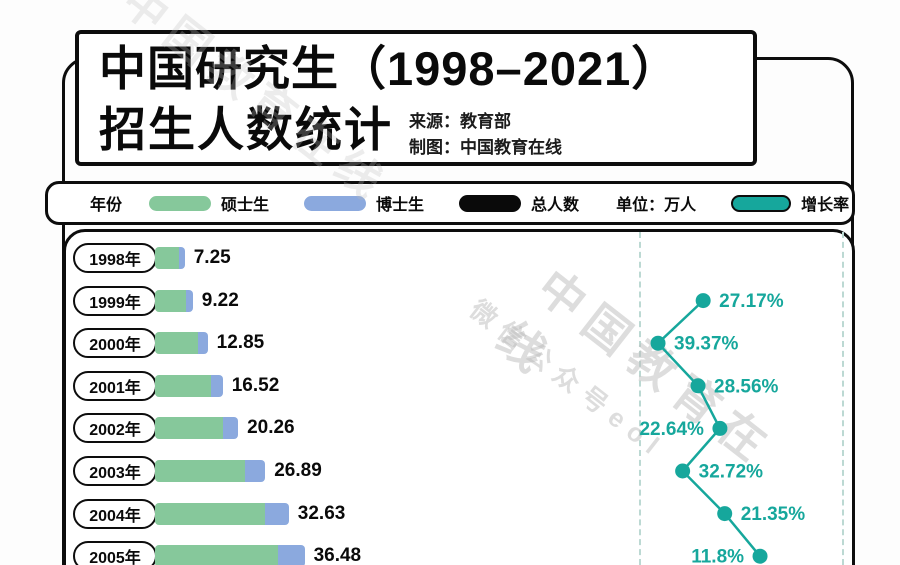 The width and height of the screenshot is (900, 565). I want to click on legend-year-label: 年份, so click(106, 205).